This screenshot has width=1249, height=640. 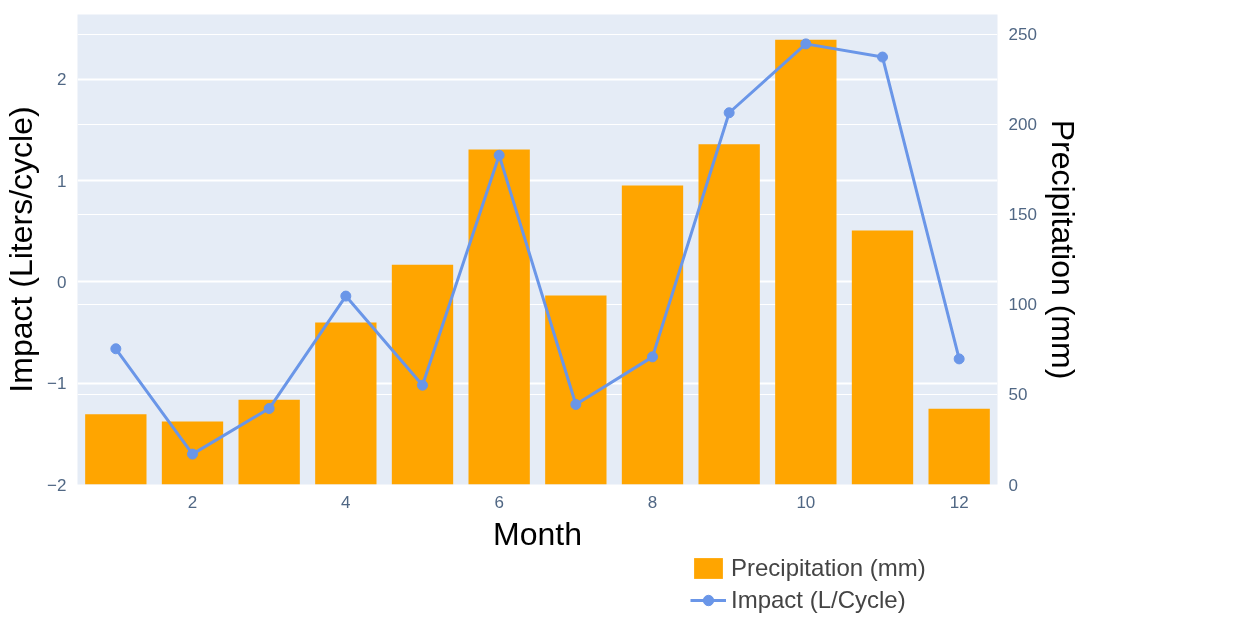 What do you see at coordinates (1022, 305) in the screenshot?
I see `y2-tick-label: 100` at bounding box center [1022, 305].